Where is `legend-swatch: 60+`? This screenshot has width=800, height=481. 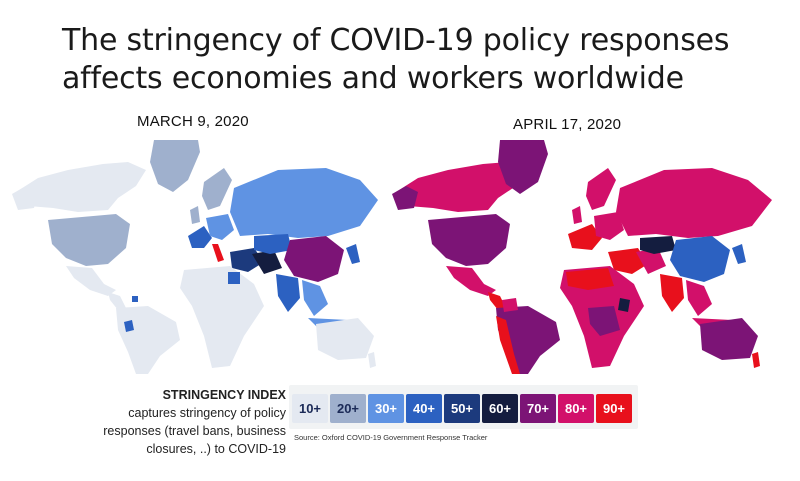
legend-swatch: 60+ is located at coordinates (500, 408).